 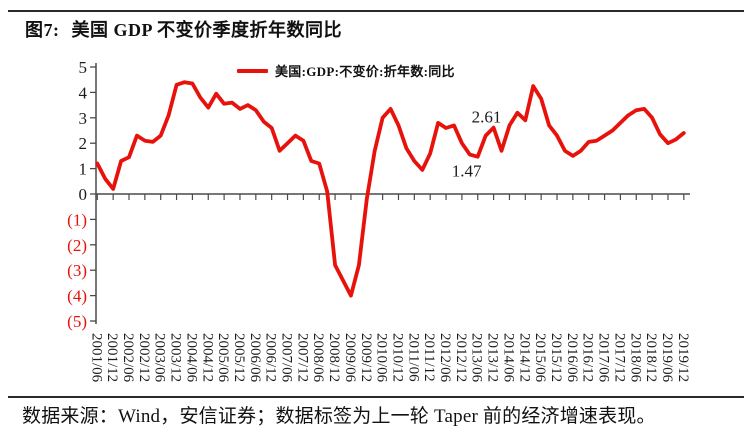 I want to click on x-tick-label: 2003/06, so click(x=160, y=358).